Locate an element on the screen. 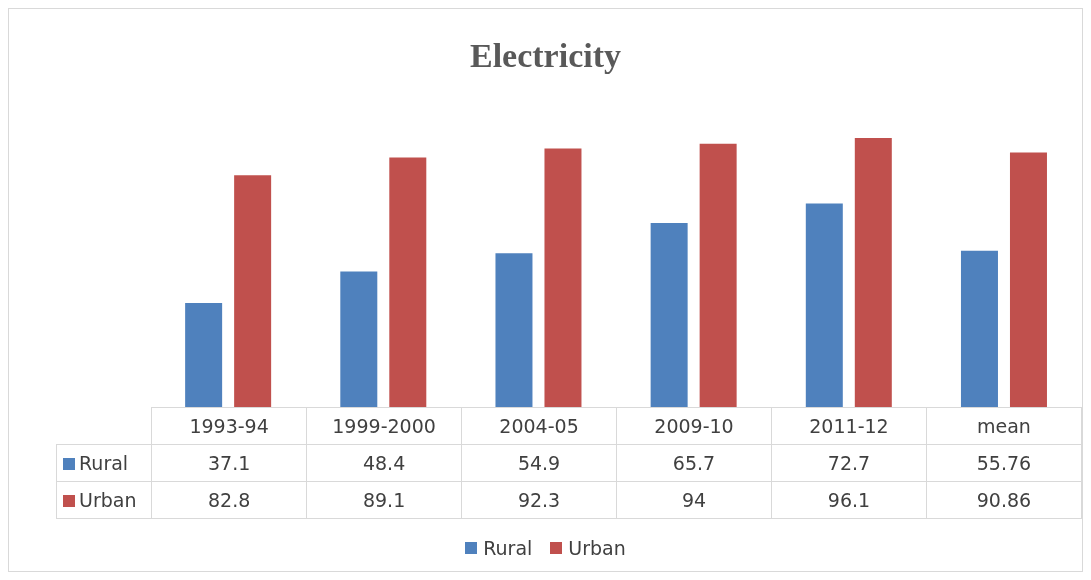  x-tick-label: 2011-12 is located at coordinates (849, 426).